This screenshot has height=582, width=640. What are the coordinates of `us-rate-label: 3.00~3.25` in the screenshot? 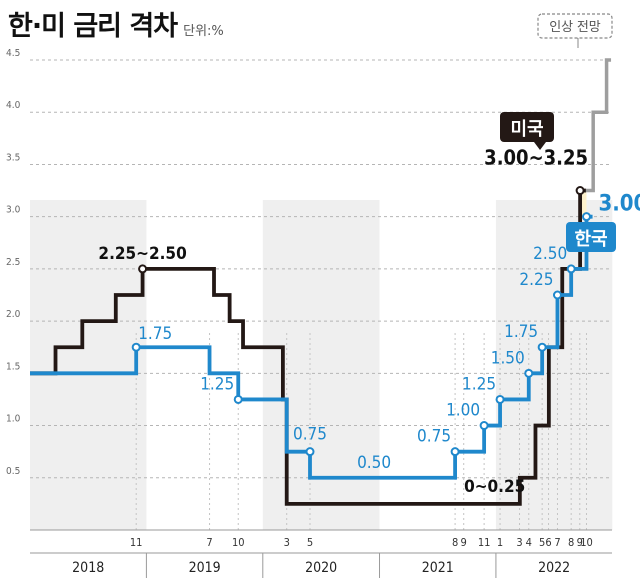 It's located at (536, 158).